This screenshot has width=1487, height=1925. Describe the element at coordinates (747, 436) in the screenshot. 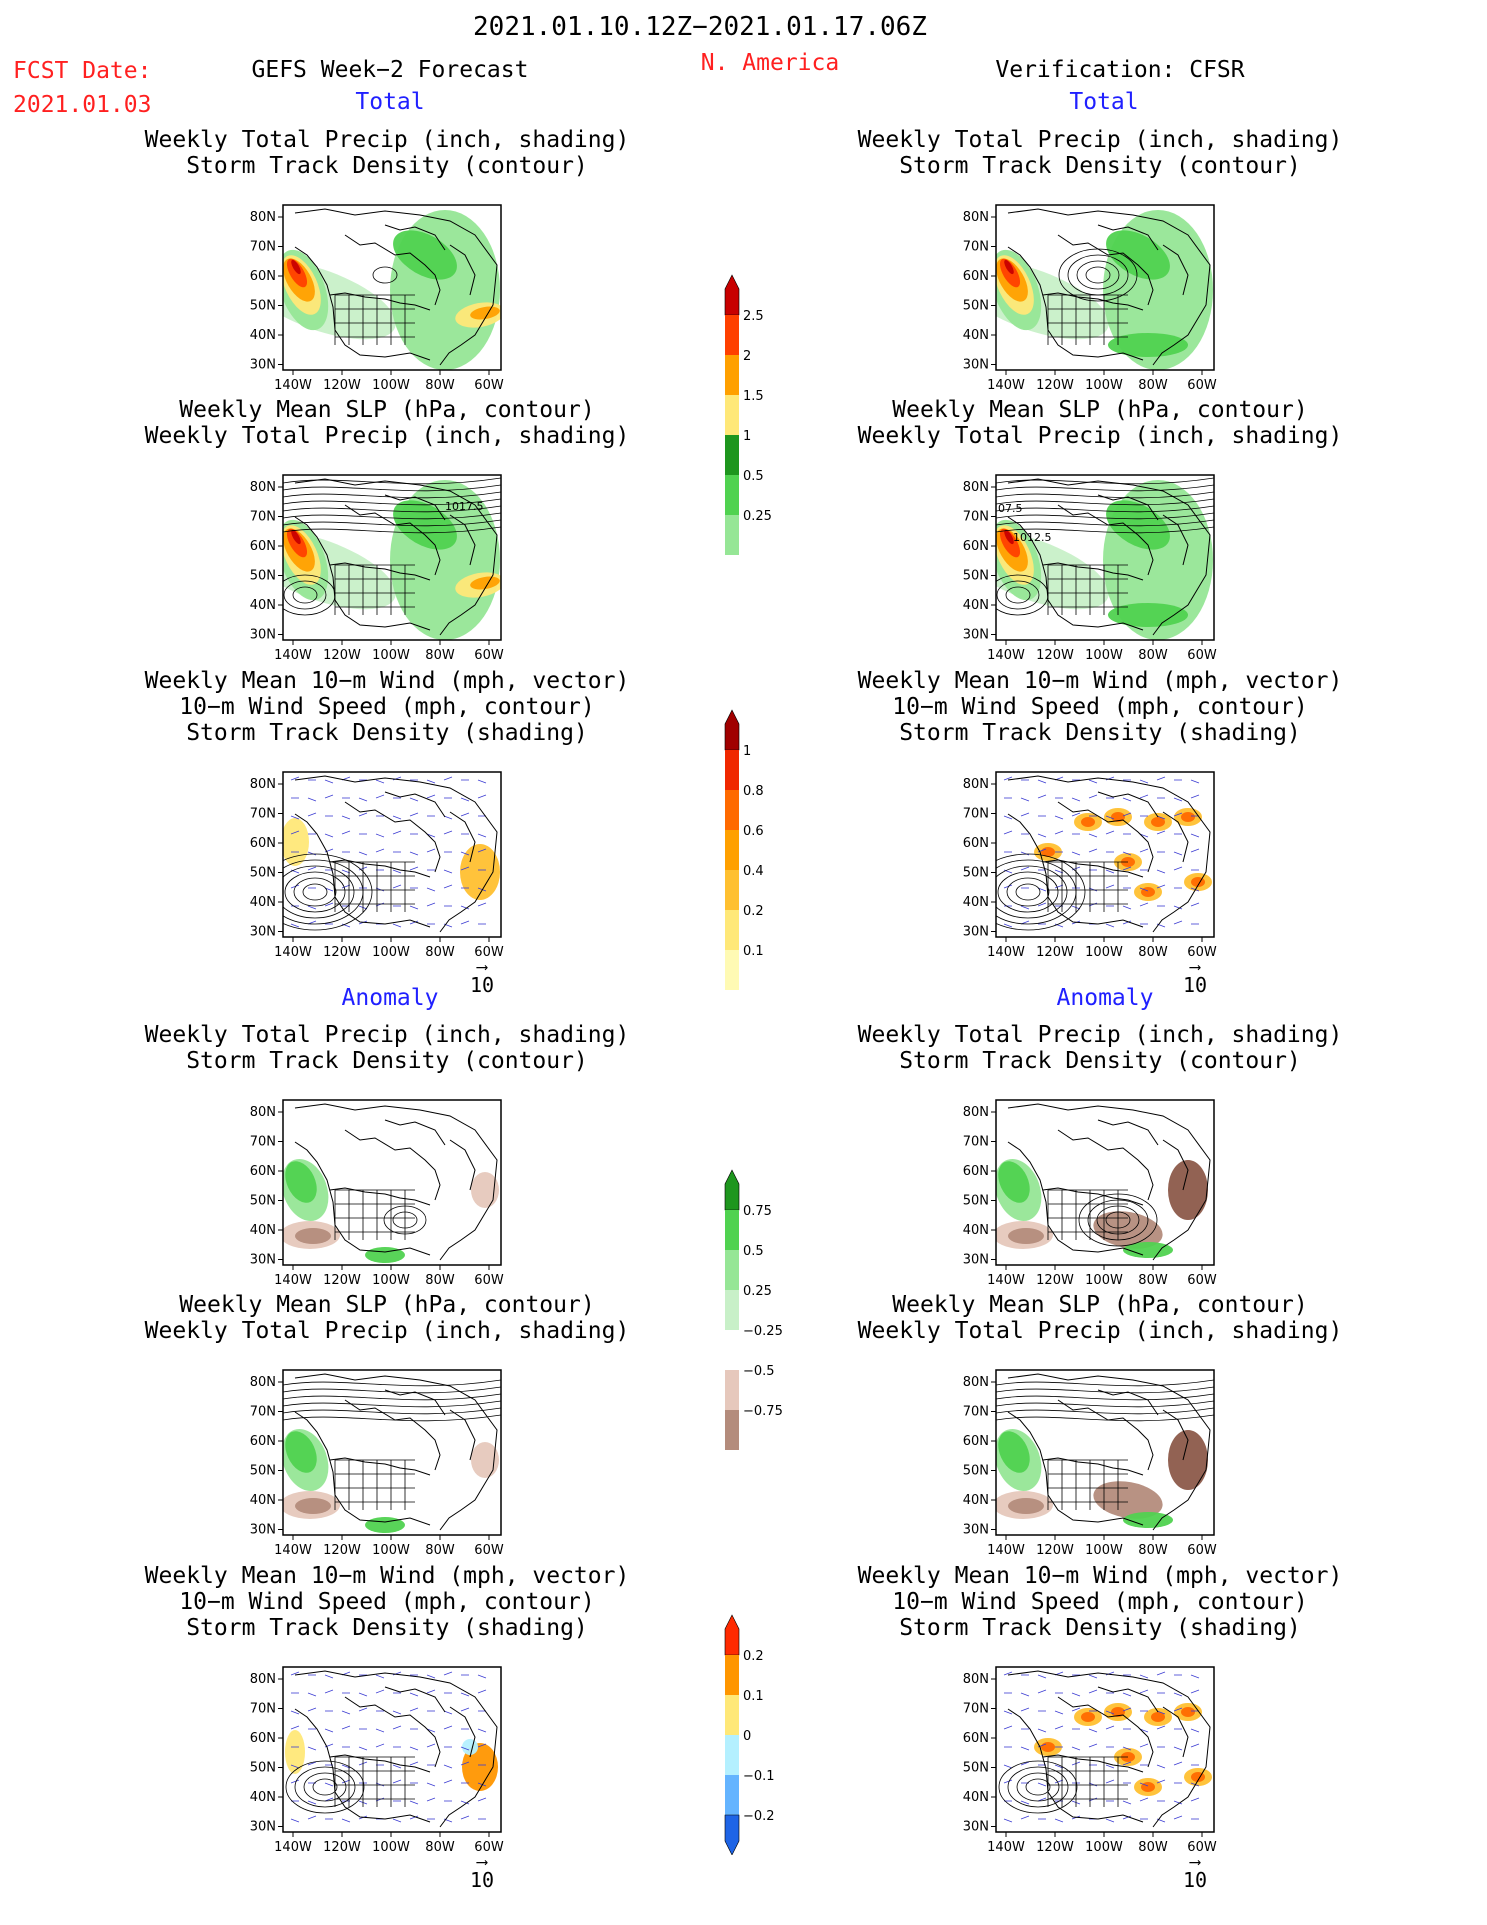

I see `colorbar-label: 1` at that location.